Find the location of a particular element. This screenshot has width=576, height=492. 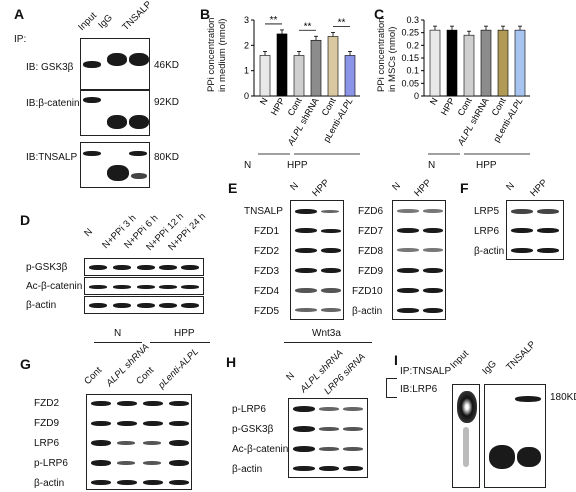

panel-e-row-tnsalp: TNSALP is located at coordinates (263, 211).